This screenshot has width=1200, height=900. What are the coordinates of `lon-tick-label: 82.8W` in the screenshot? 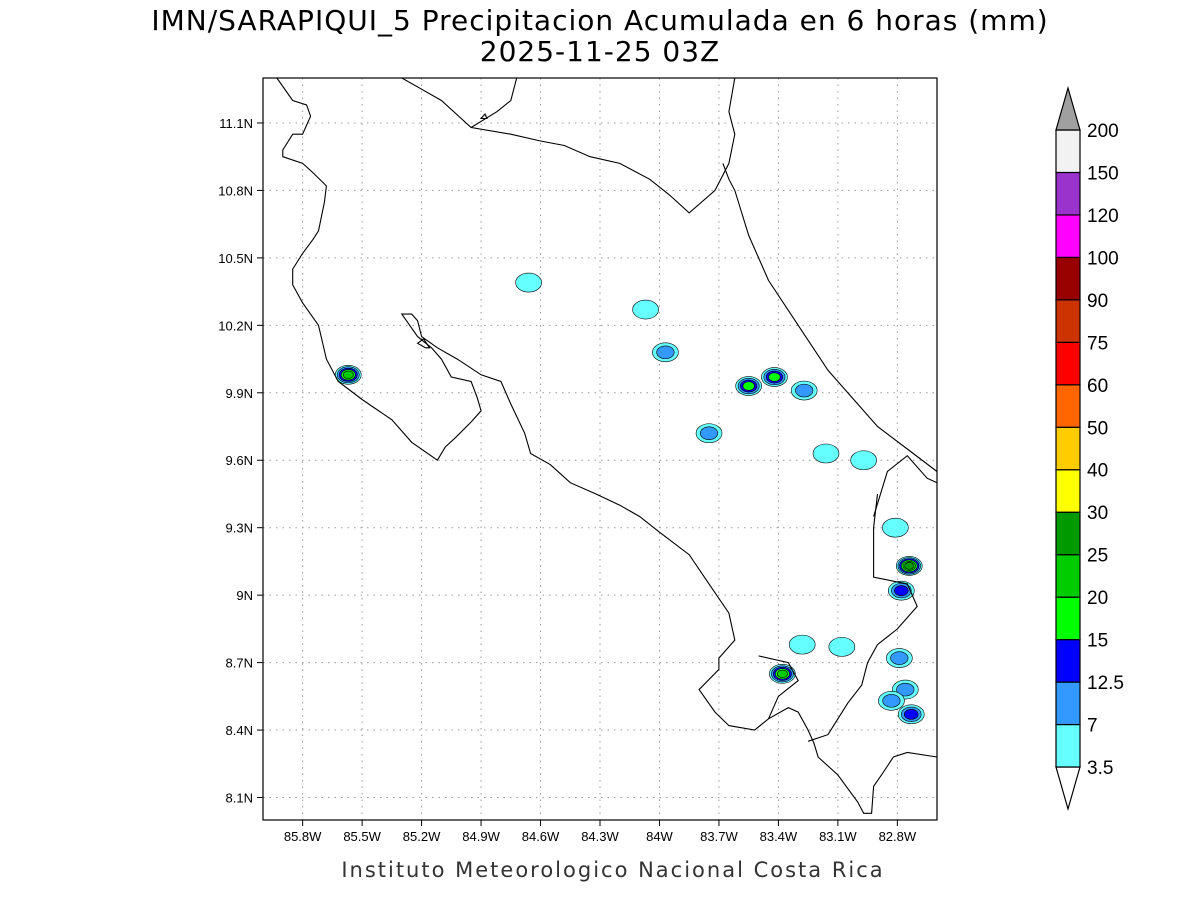 It's located at (898, 836).